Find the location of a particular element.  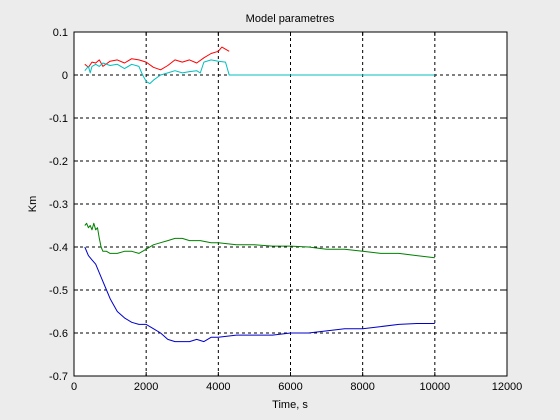

y-tick-label: -0.5 is located at coordinates (58, 291).